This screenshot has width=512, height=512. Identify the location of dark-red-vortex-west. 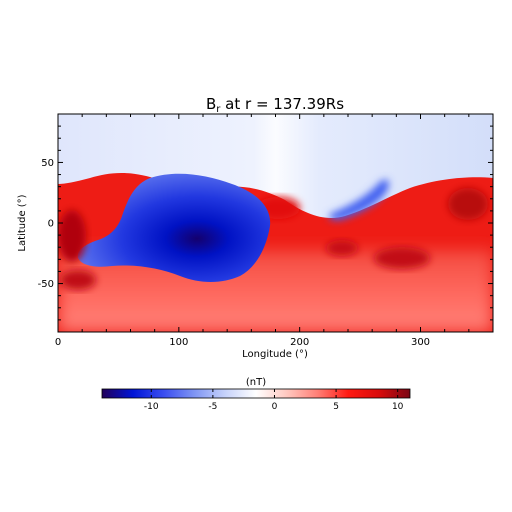
(72, 236).